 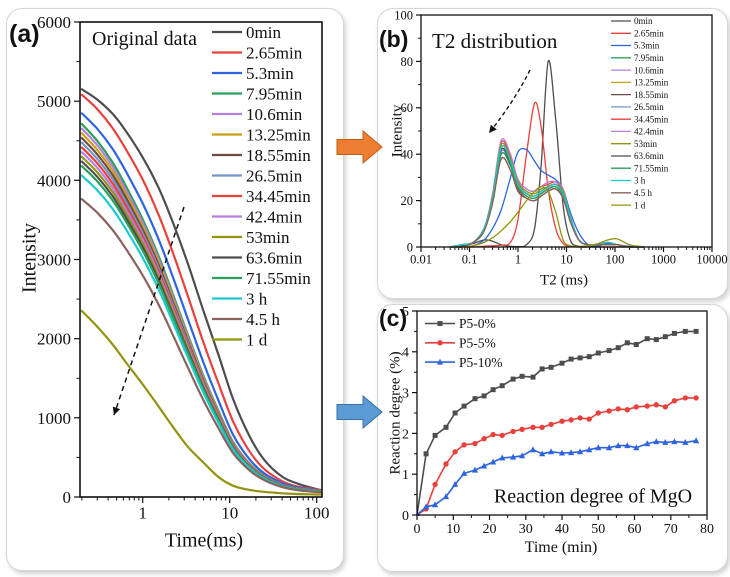 What do you see at coordinates (359, 412) in the screenshot?
I see `flow-arrow-b-to-c` at bounding box center [359, 412].